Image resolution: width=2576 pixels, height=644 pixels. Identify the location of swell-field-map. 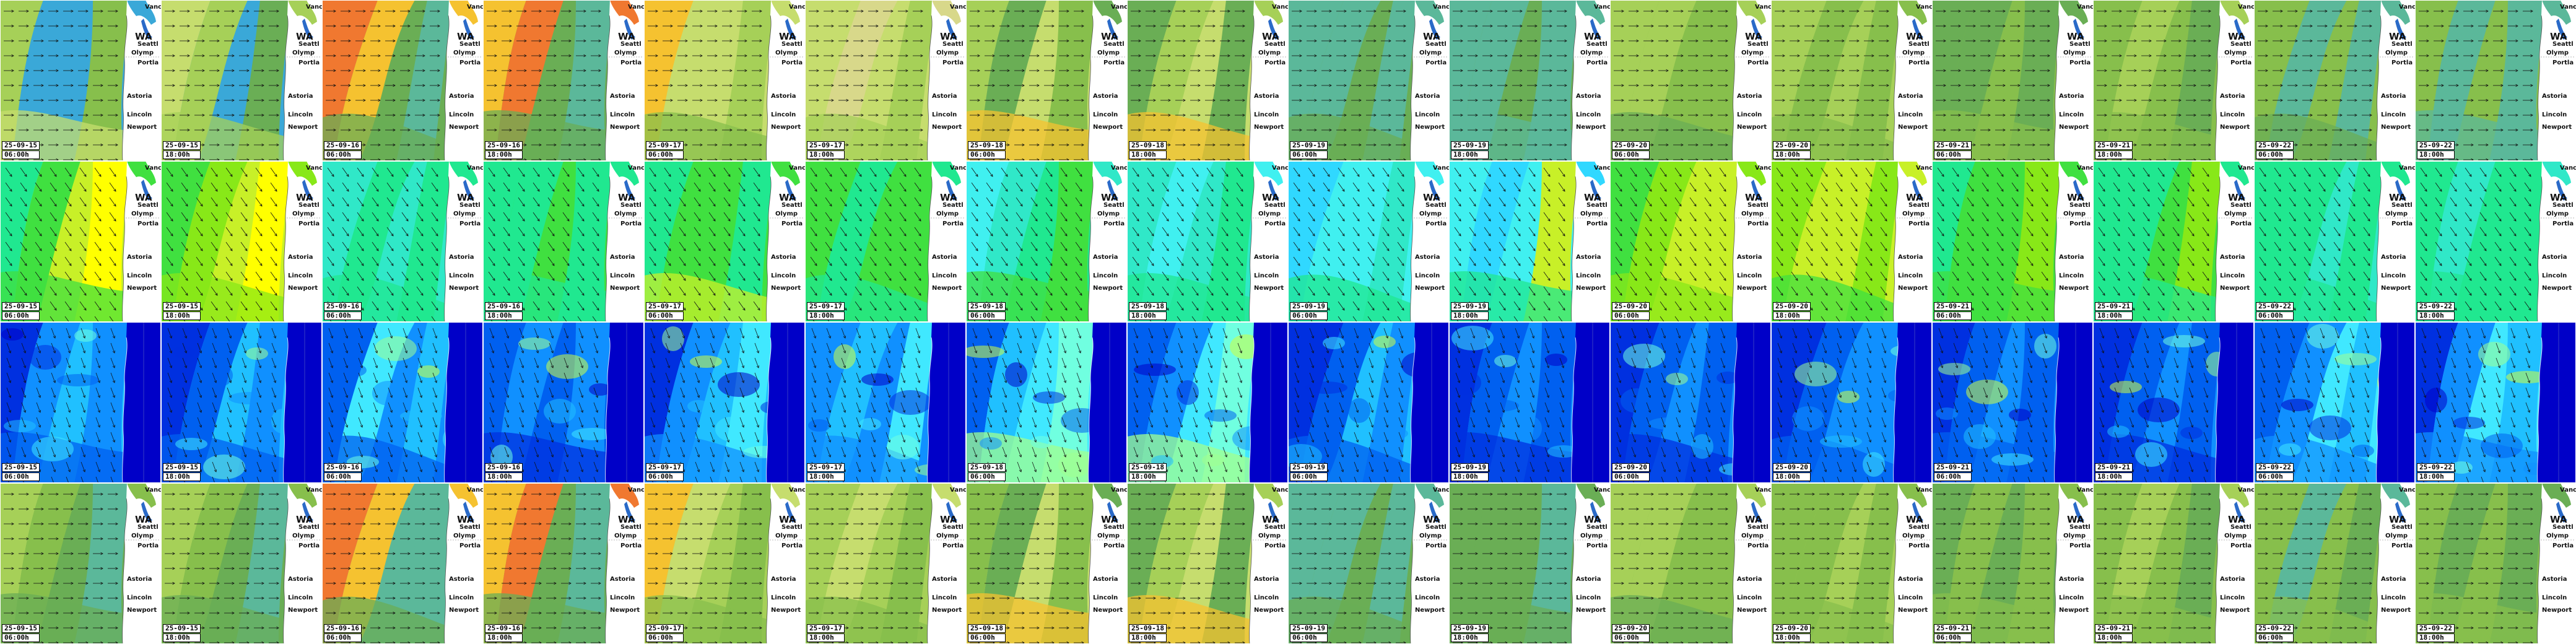
(2173, 402).